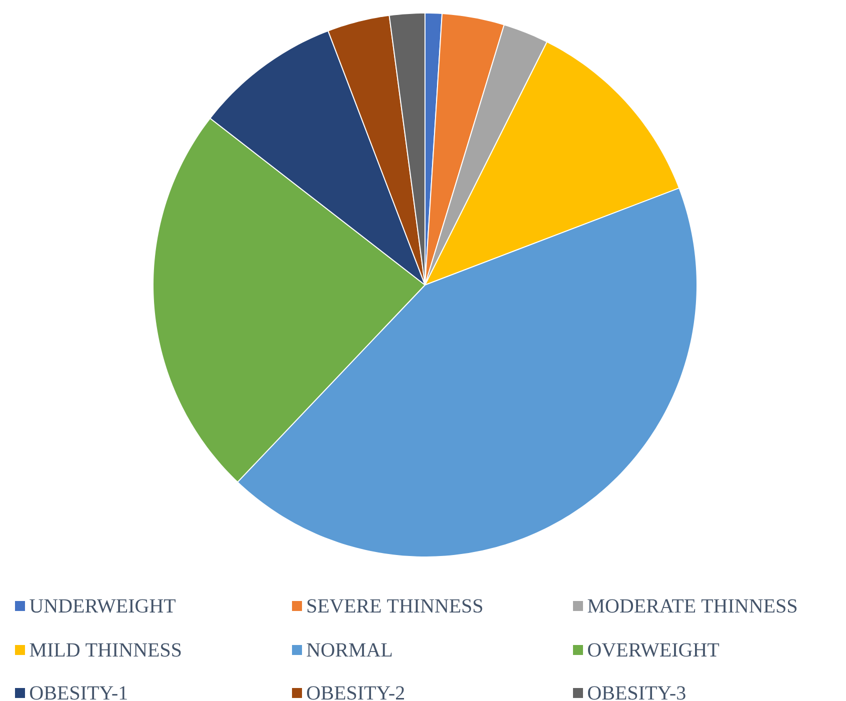  Describe the element at coordinates (637, 693) in the screenshot. I see `legend-label: OBESITY-3` at that location.